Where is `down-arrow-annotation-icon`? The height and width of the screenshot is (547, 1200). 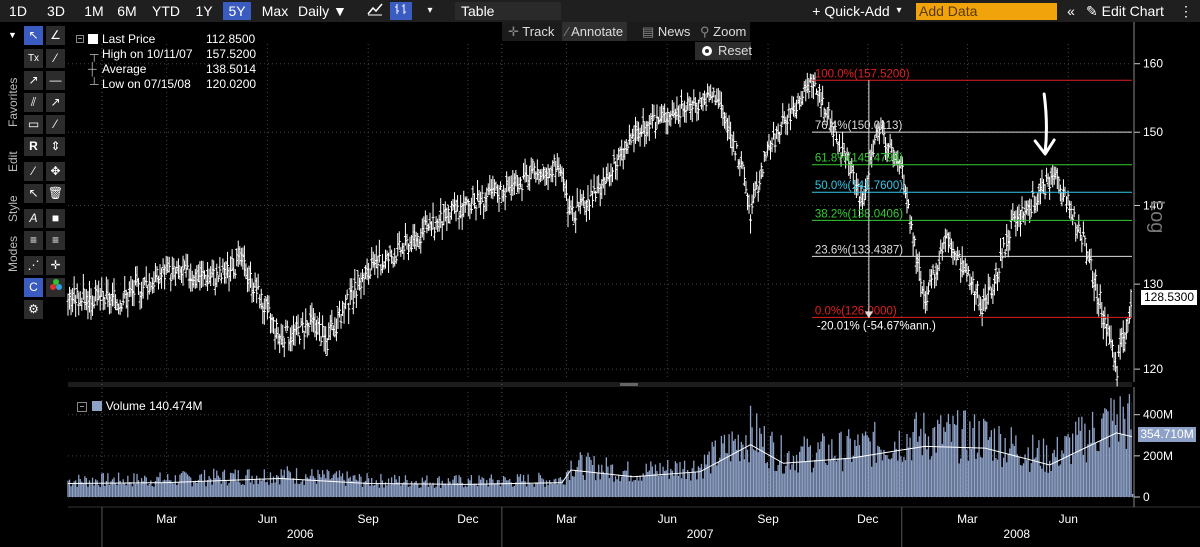 down-arrow-annotation-icon is located at coordinates (1044, 124).